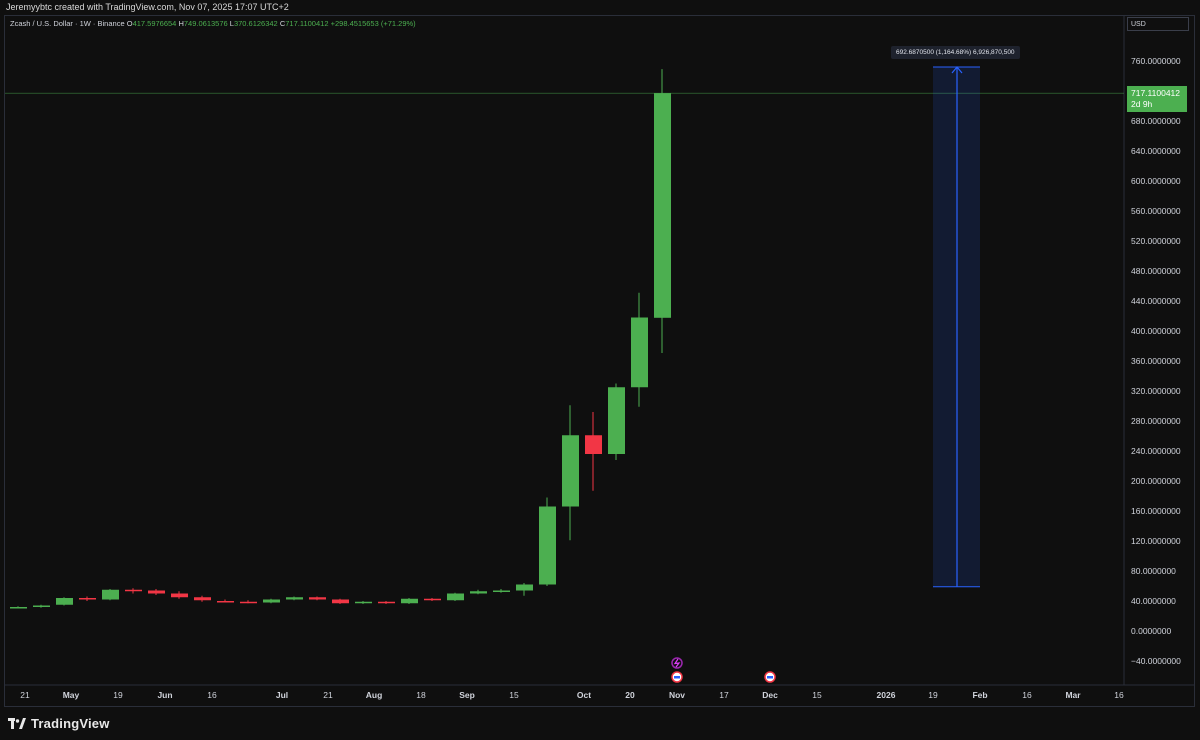  Describe the element at coordinates (630, 695) in the screenshot. I see `x-tick-label: 20` at that location.